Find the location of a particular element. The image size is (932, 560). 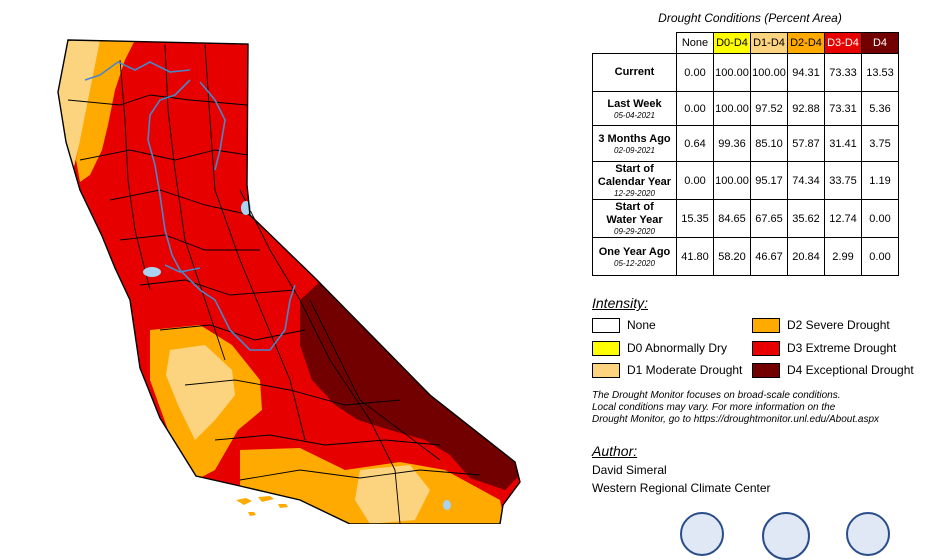

rivers is located at coordinates (190, 206).